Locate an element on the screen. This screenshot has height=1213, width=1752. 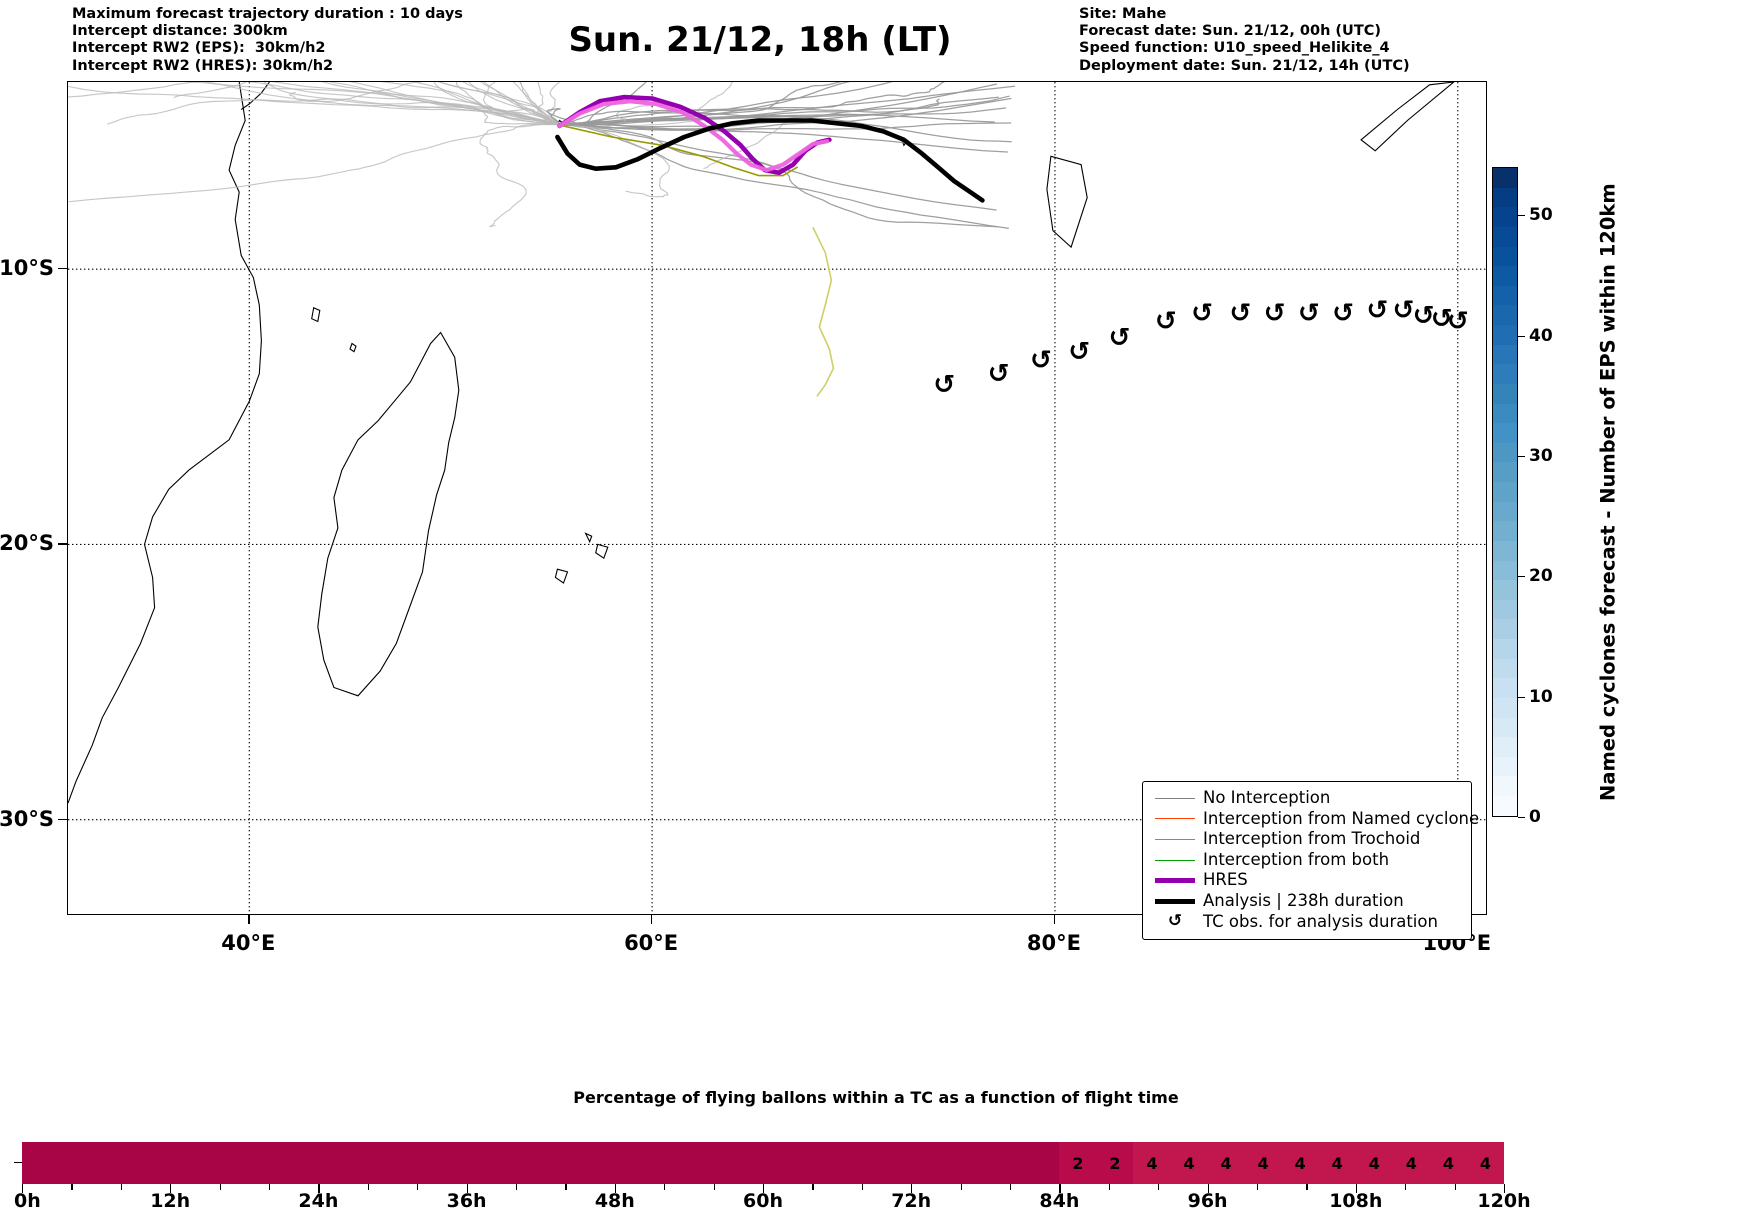
legend-item-interception-both: Interception from both is located at coordinates (1308, 860).